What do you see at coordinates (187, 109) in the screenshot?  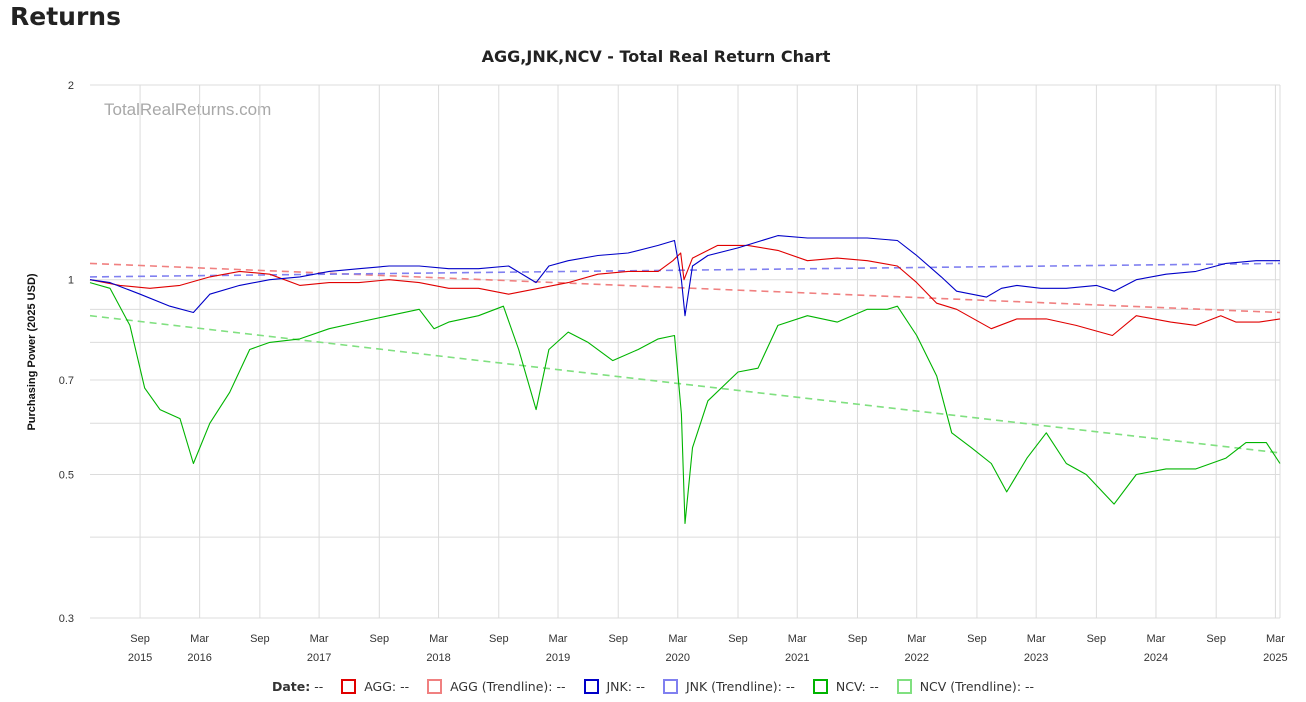 I see `chart-watermark: TotalRealReturns.com` at bounding box center [187, 109].